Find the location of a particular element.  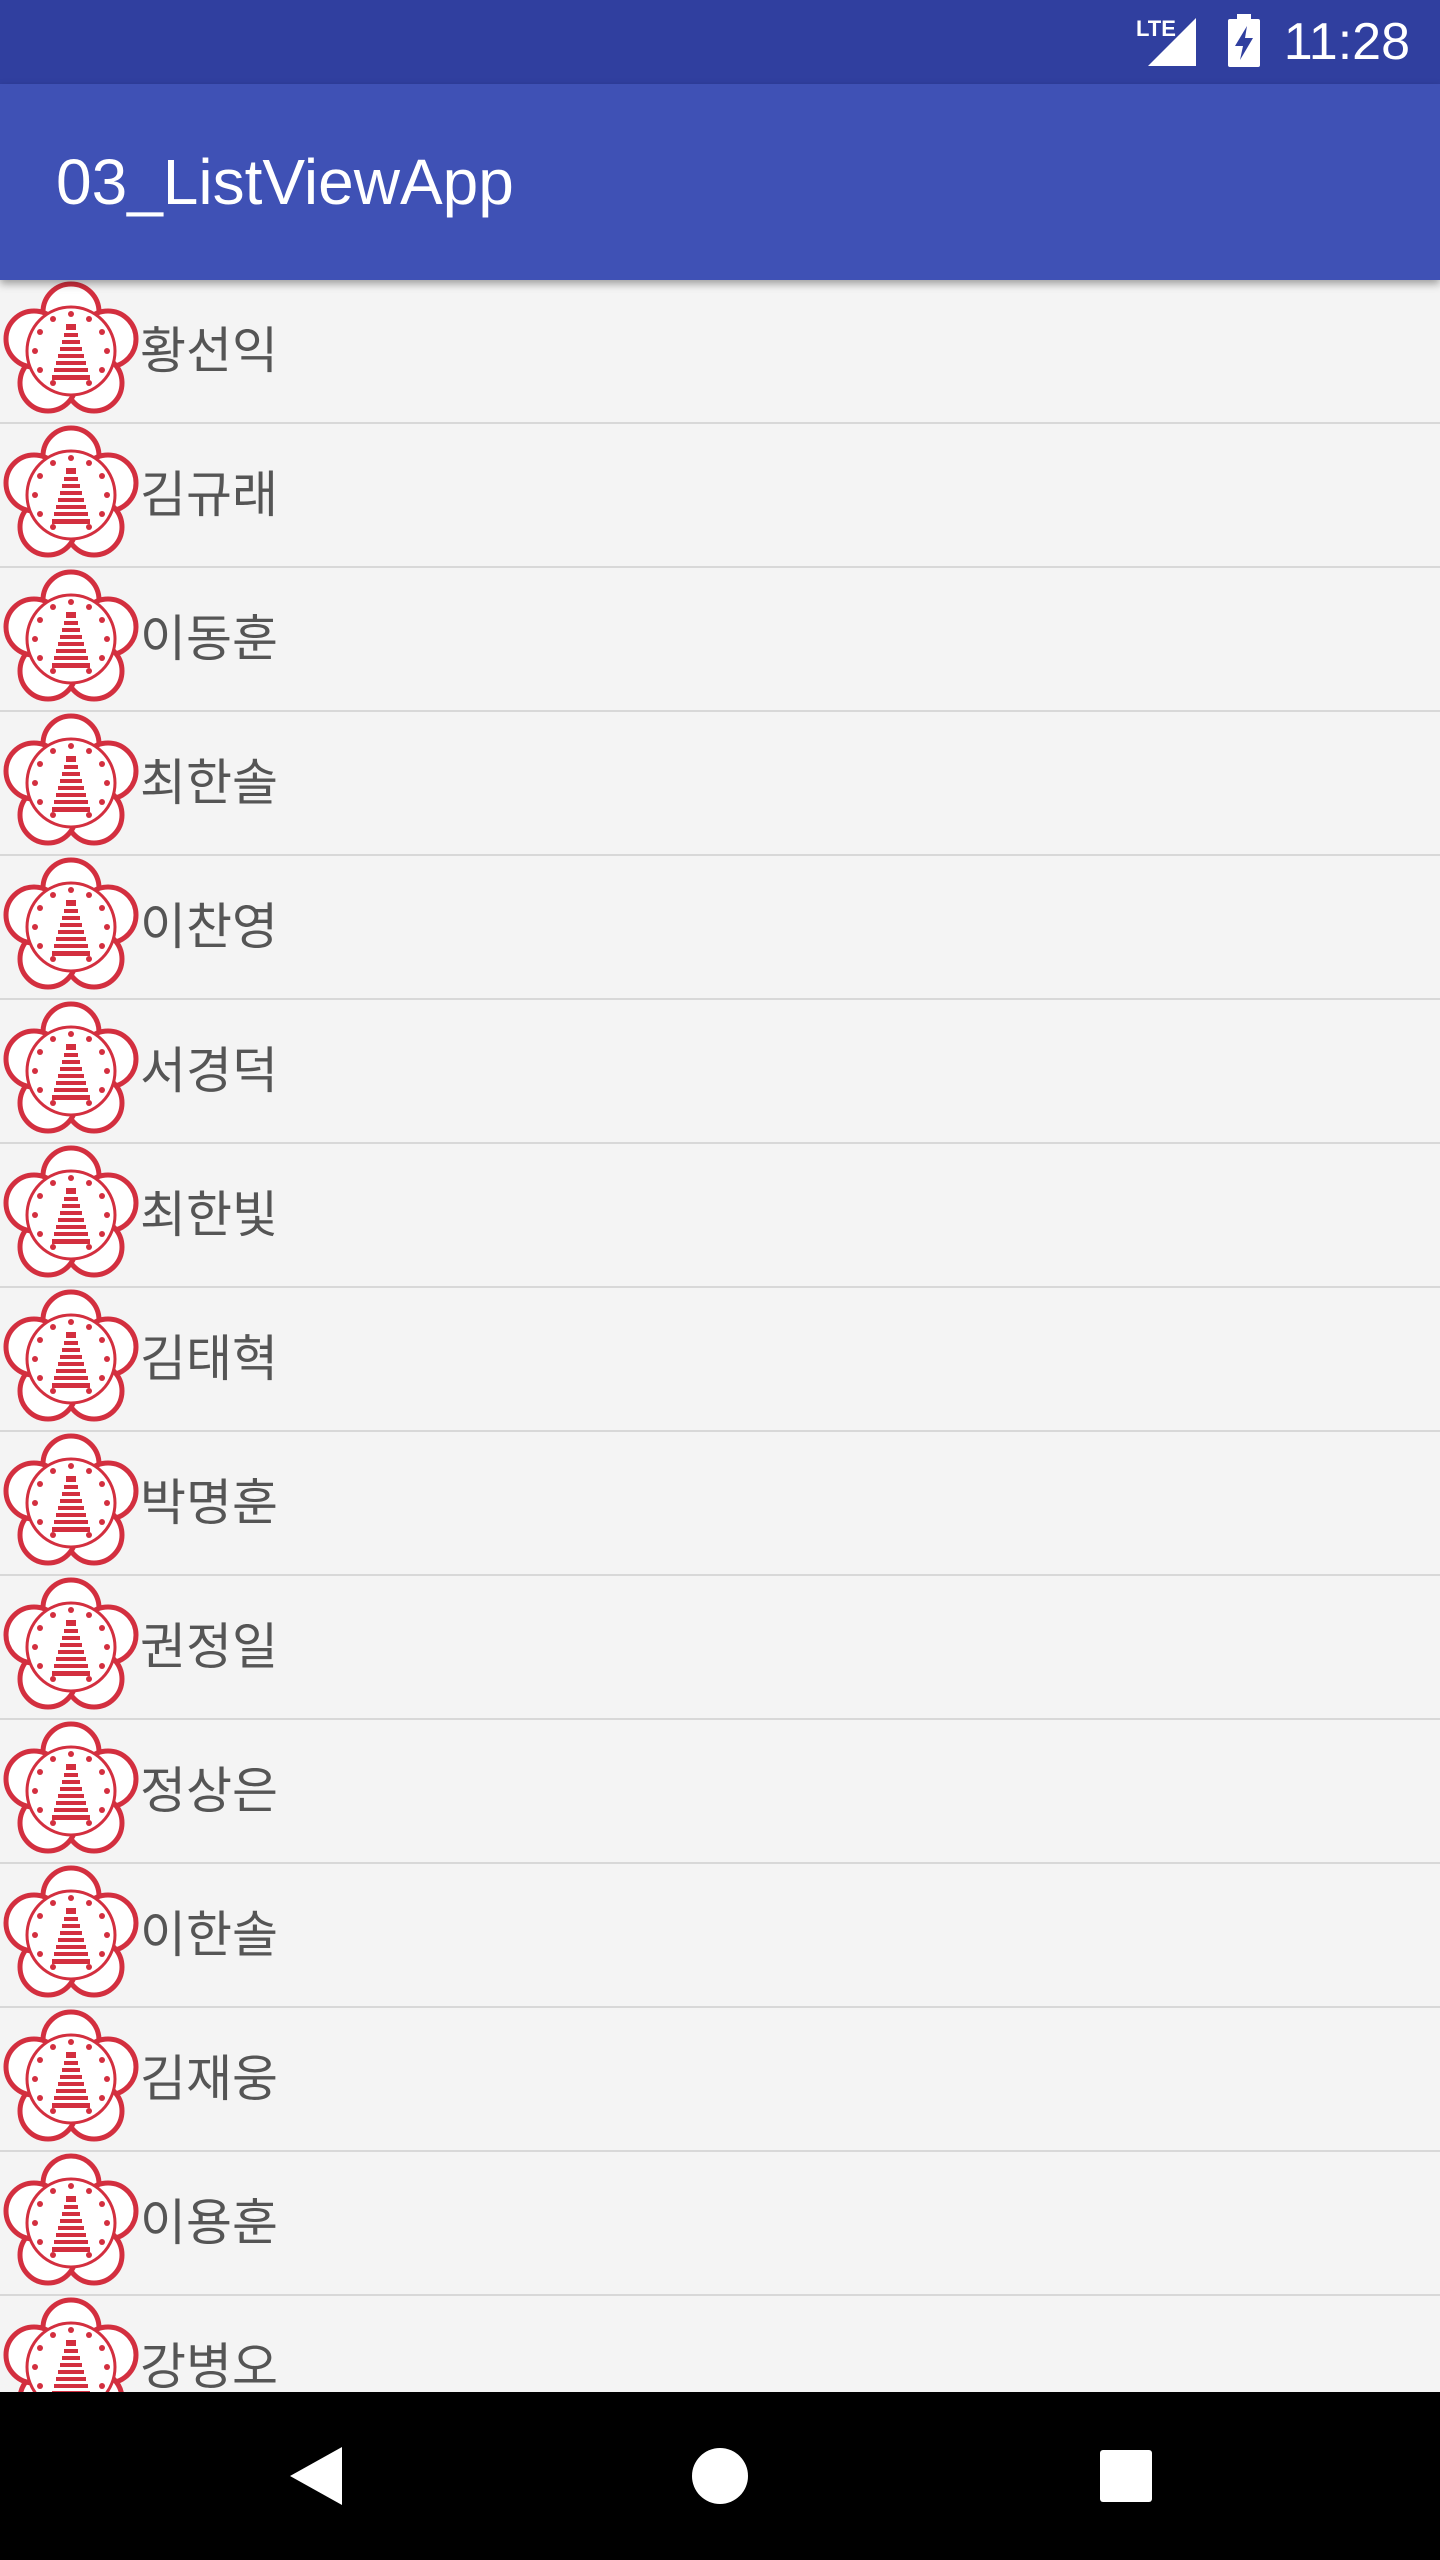

list-item-name: 최한솔 is located at coordinates (209, 783).